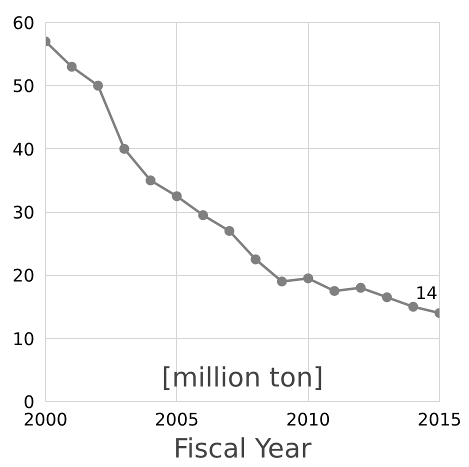  Describe the element at coordinates (45, 420) in the screenshot. I see `x-tick-label: 2000` at that location.